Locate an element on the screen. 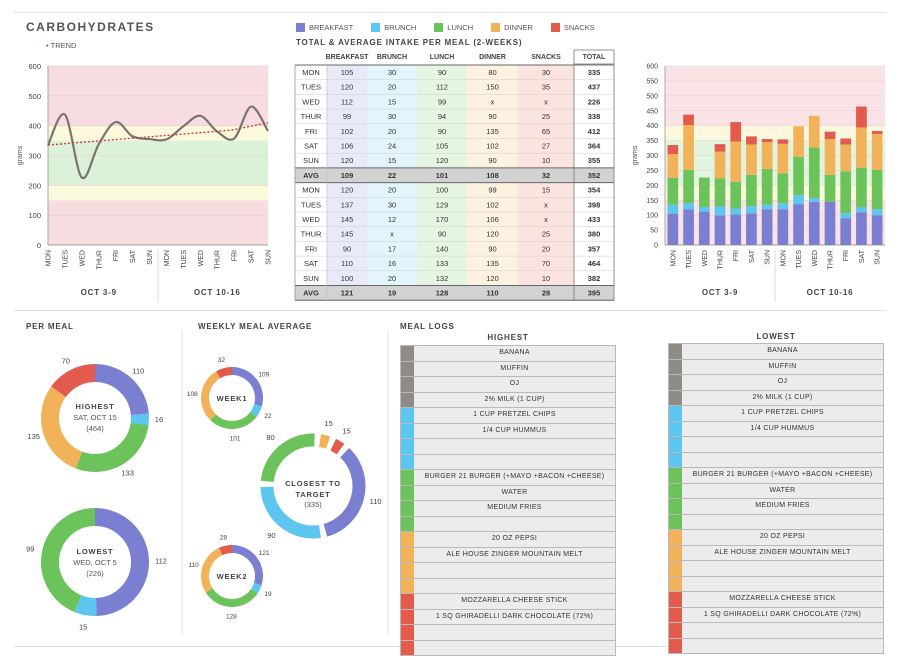 The width and height of the screenshot is (900, 660). weekly-heading: WEEKLY MEAL AVERAGE is located at coordinates (255, 326).